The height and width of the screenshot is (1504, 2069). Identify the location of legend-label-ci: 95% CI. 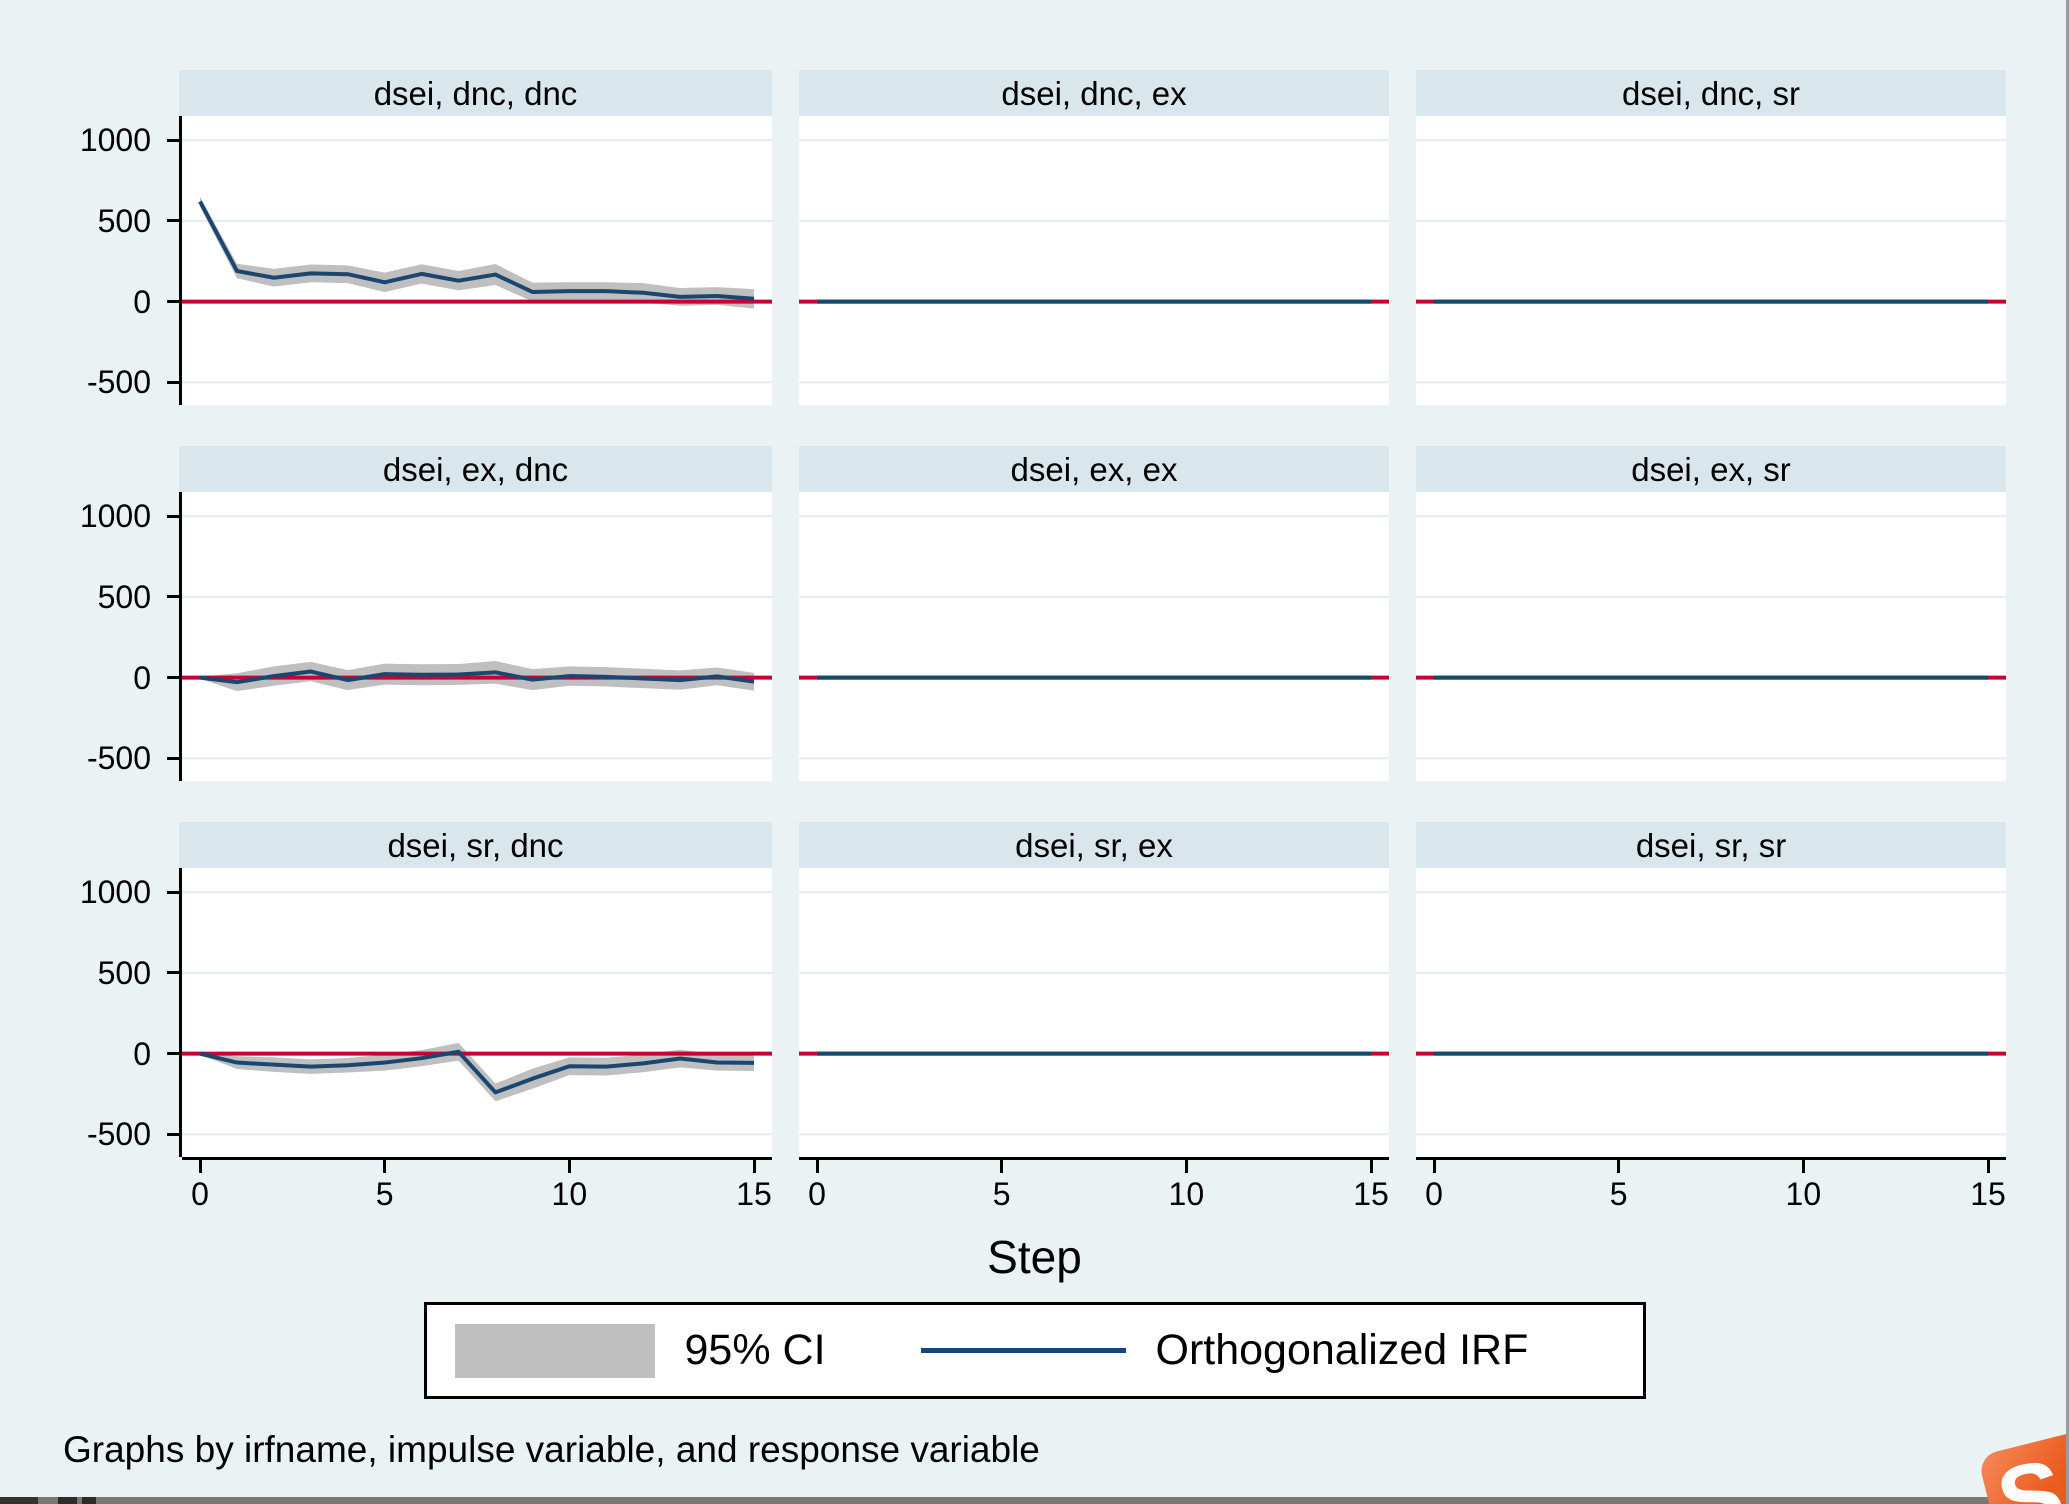
(755, 1350).